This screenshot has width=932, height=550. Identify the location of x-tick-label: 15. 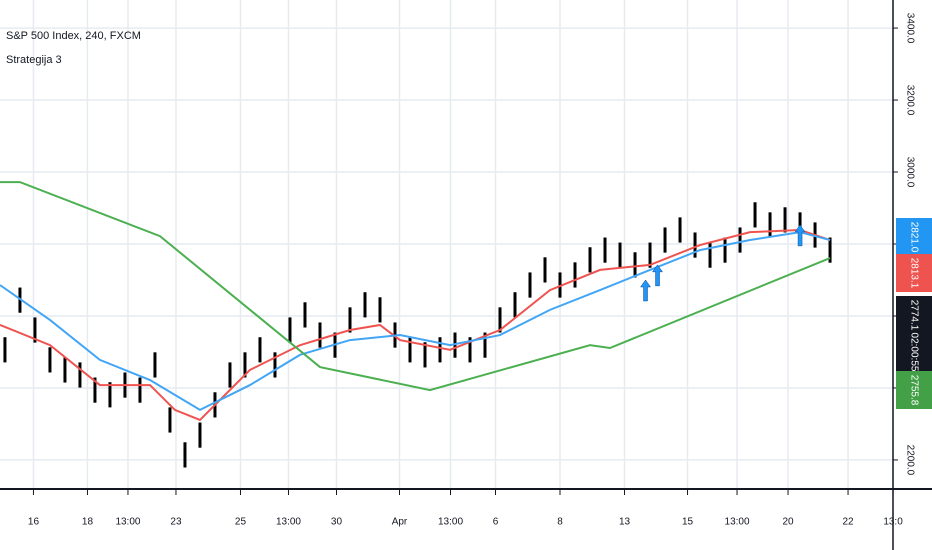
(688, 522).